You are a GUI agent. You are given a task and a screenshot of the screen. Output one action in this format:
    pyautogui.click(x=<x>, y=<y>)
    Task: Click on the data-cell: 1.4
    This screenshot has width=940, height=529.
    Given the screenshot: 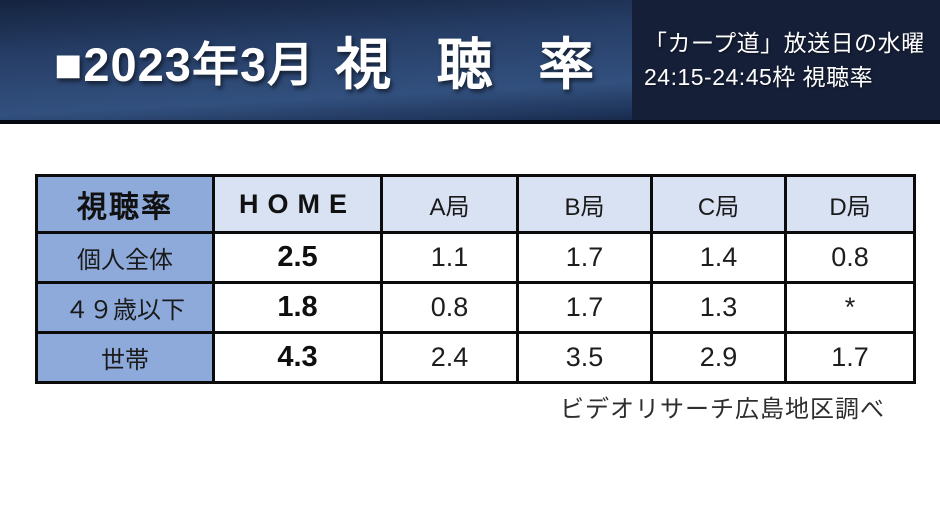 What is the action you would take?
    pyautogui.click(x=718, y=257)
    